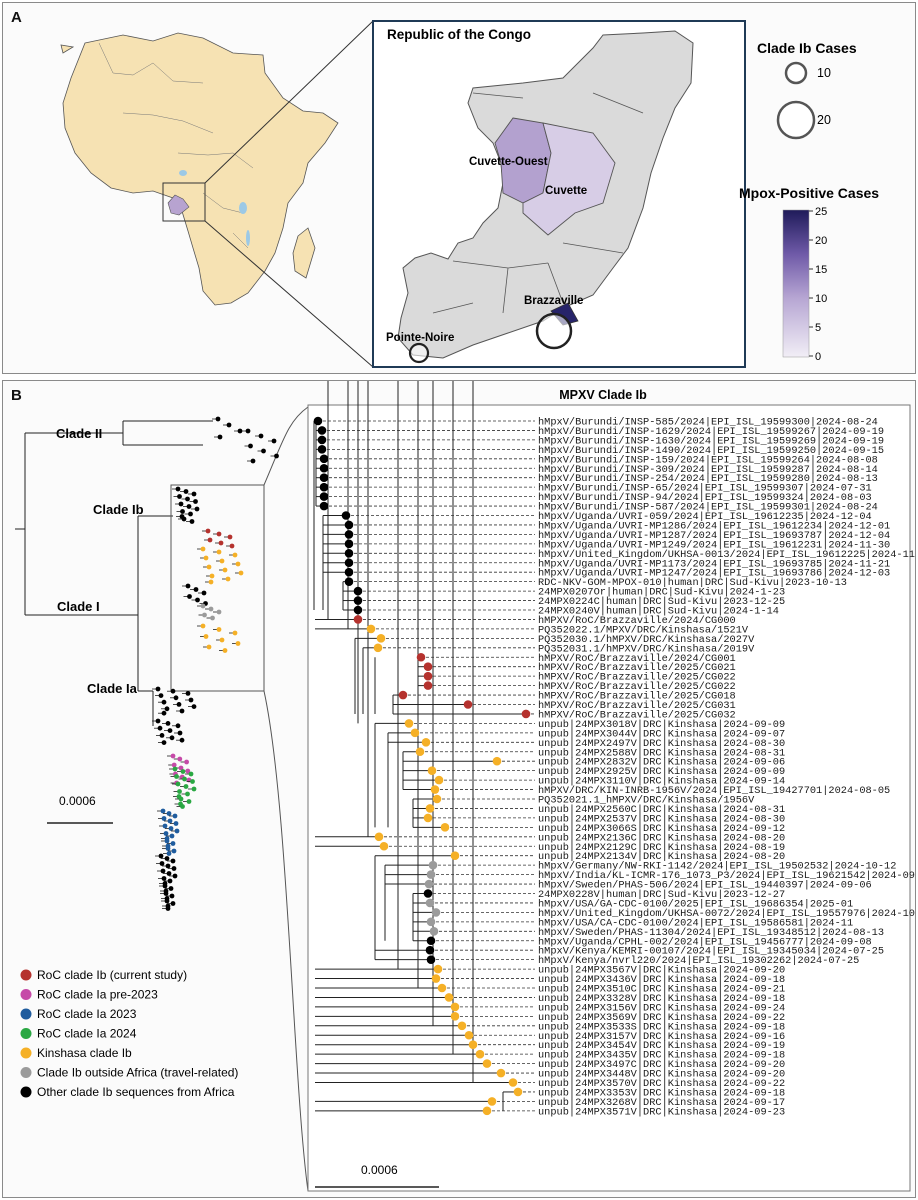 This screenshot has width=918, height=1200. What do you see at coordinates (661, 1093) in the screenshot?
I see `tip-label: unpub|24MPX3353V|DRC|Kinshasa|2024-09-18` at bounding box center [661, 1093].